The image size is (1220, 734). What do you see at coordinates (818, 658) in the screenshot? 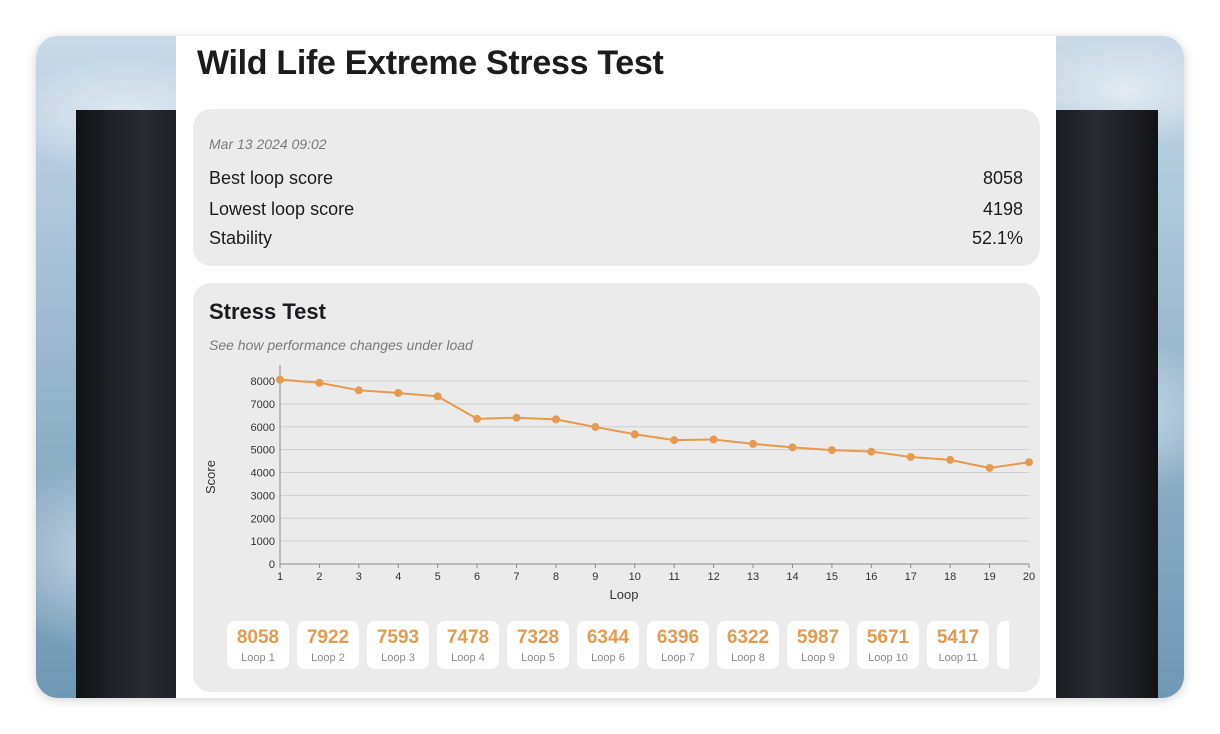
I see `loop-label: Loop 9` at bounding box center [818, 658].